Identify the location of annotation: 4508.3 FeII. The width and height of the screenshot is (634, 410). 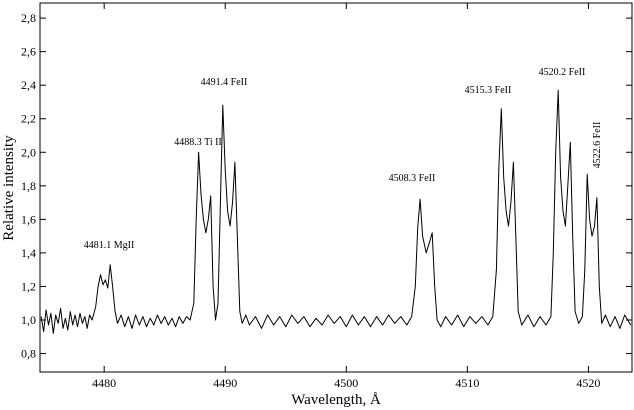
(412, 178).